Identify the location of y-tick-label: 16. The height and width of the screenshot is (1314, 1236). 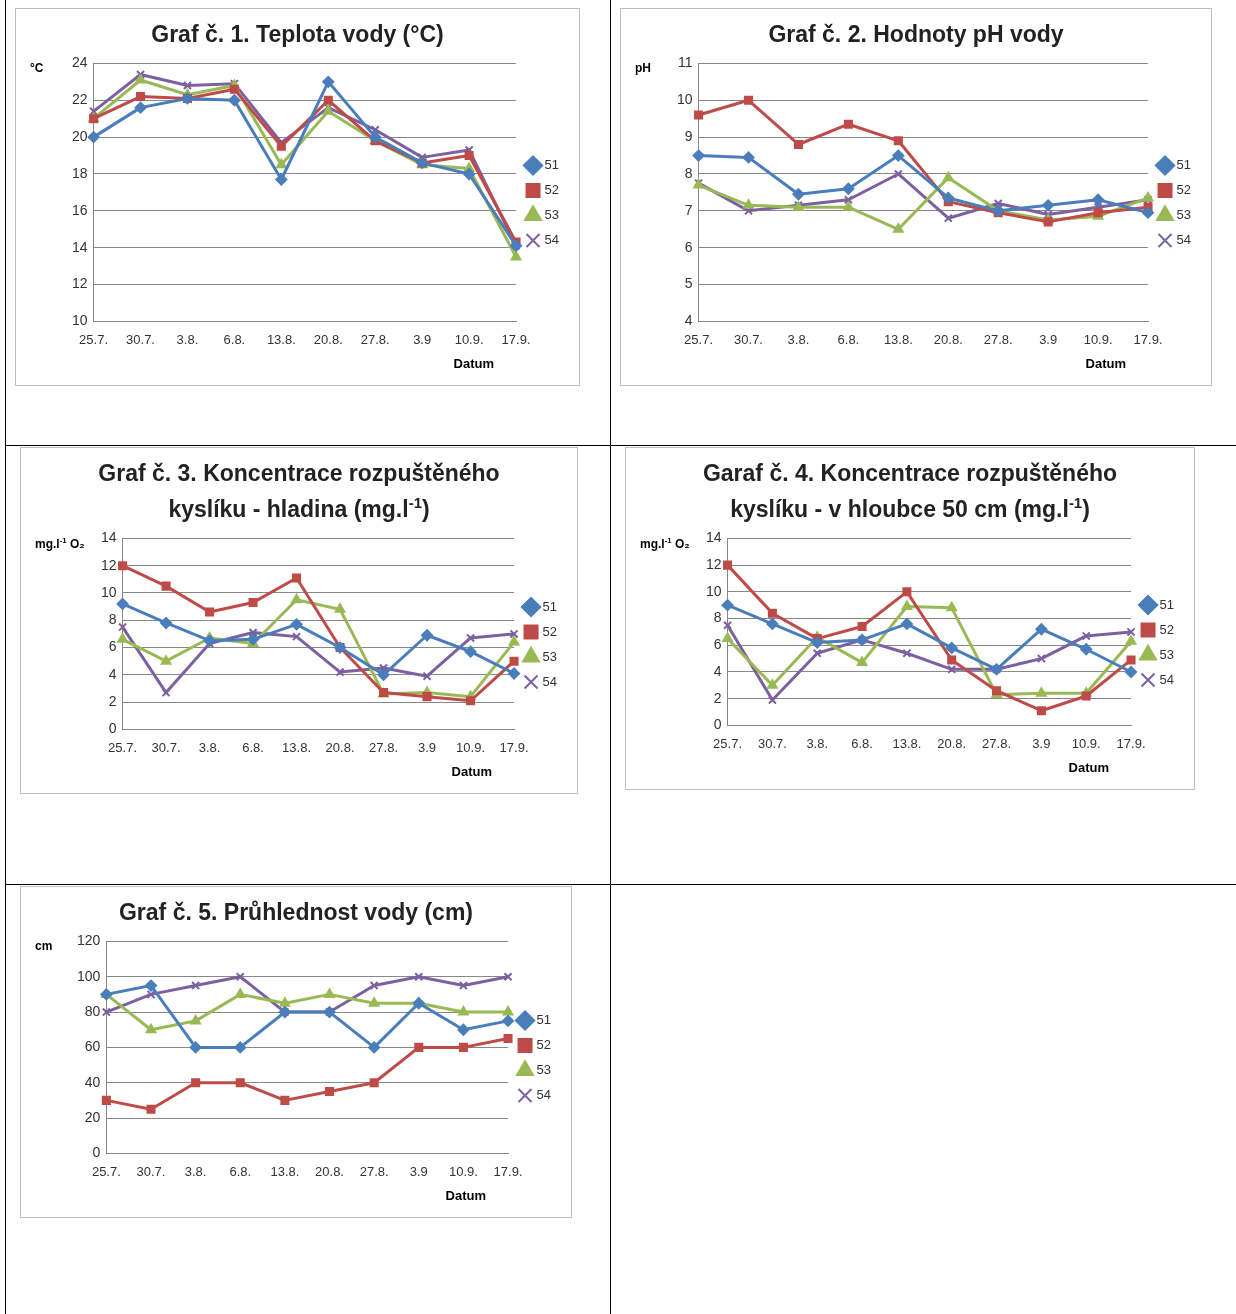
(79, 209).